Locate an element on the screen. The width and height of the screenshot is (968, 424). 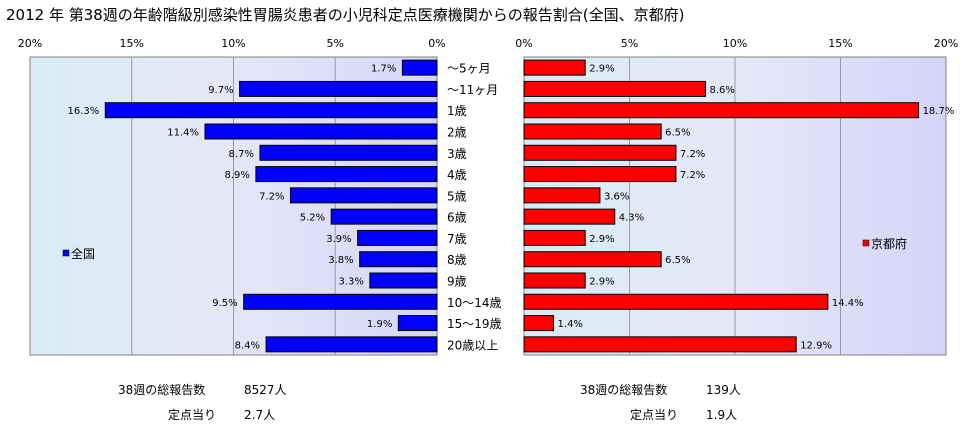
right-value-label: 8.6% is located at coordinates (721, 90).